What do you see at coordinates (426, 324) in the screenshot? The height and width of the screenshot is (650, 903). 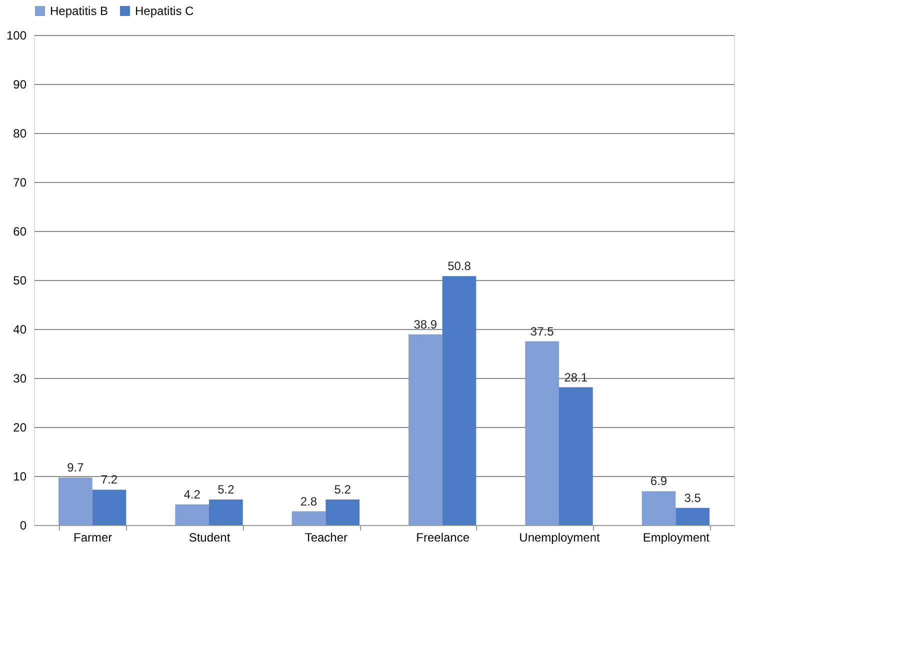 I see `data-label: 38.9` at bounding box center [426, 324].